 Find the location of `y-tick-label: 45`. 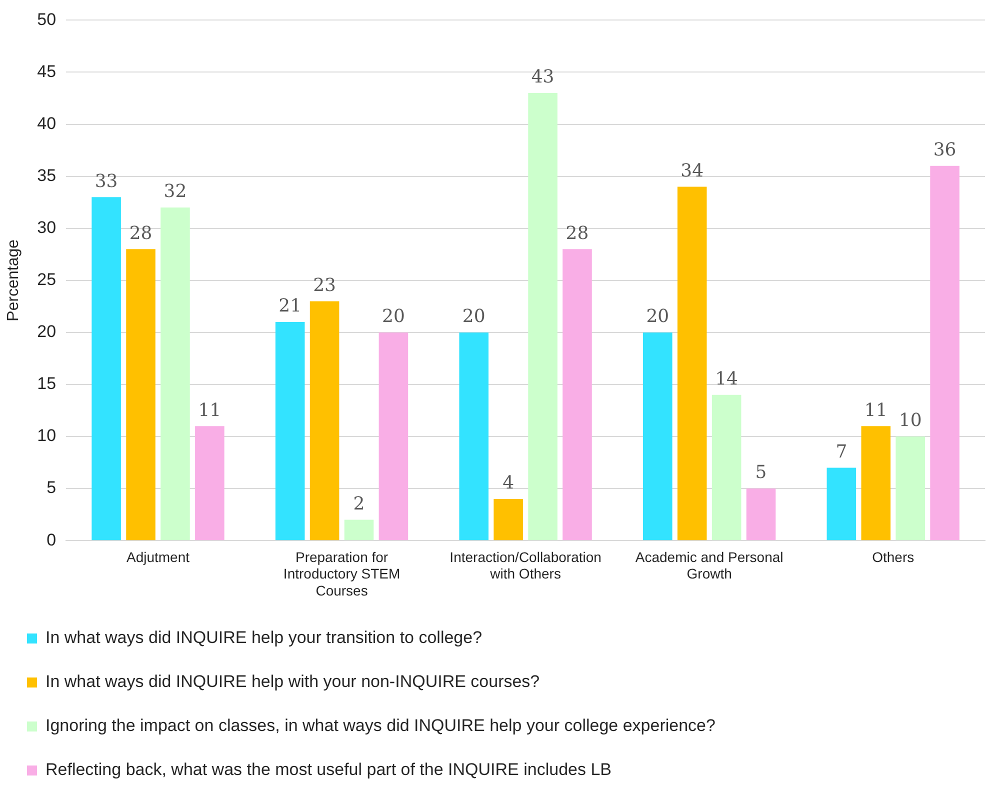

y-tick-label: 45 is located at coordinates (46, 71).